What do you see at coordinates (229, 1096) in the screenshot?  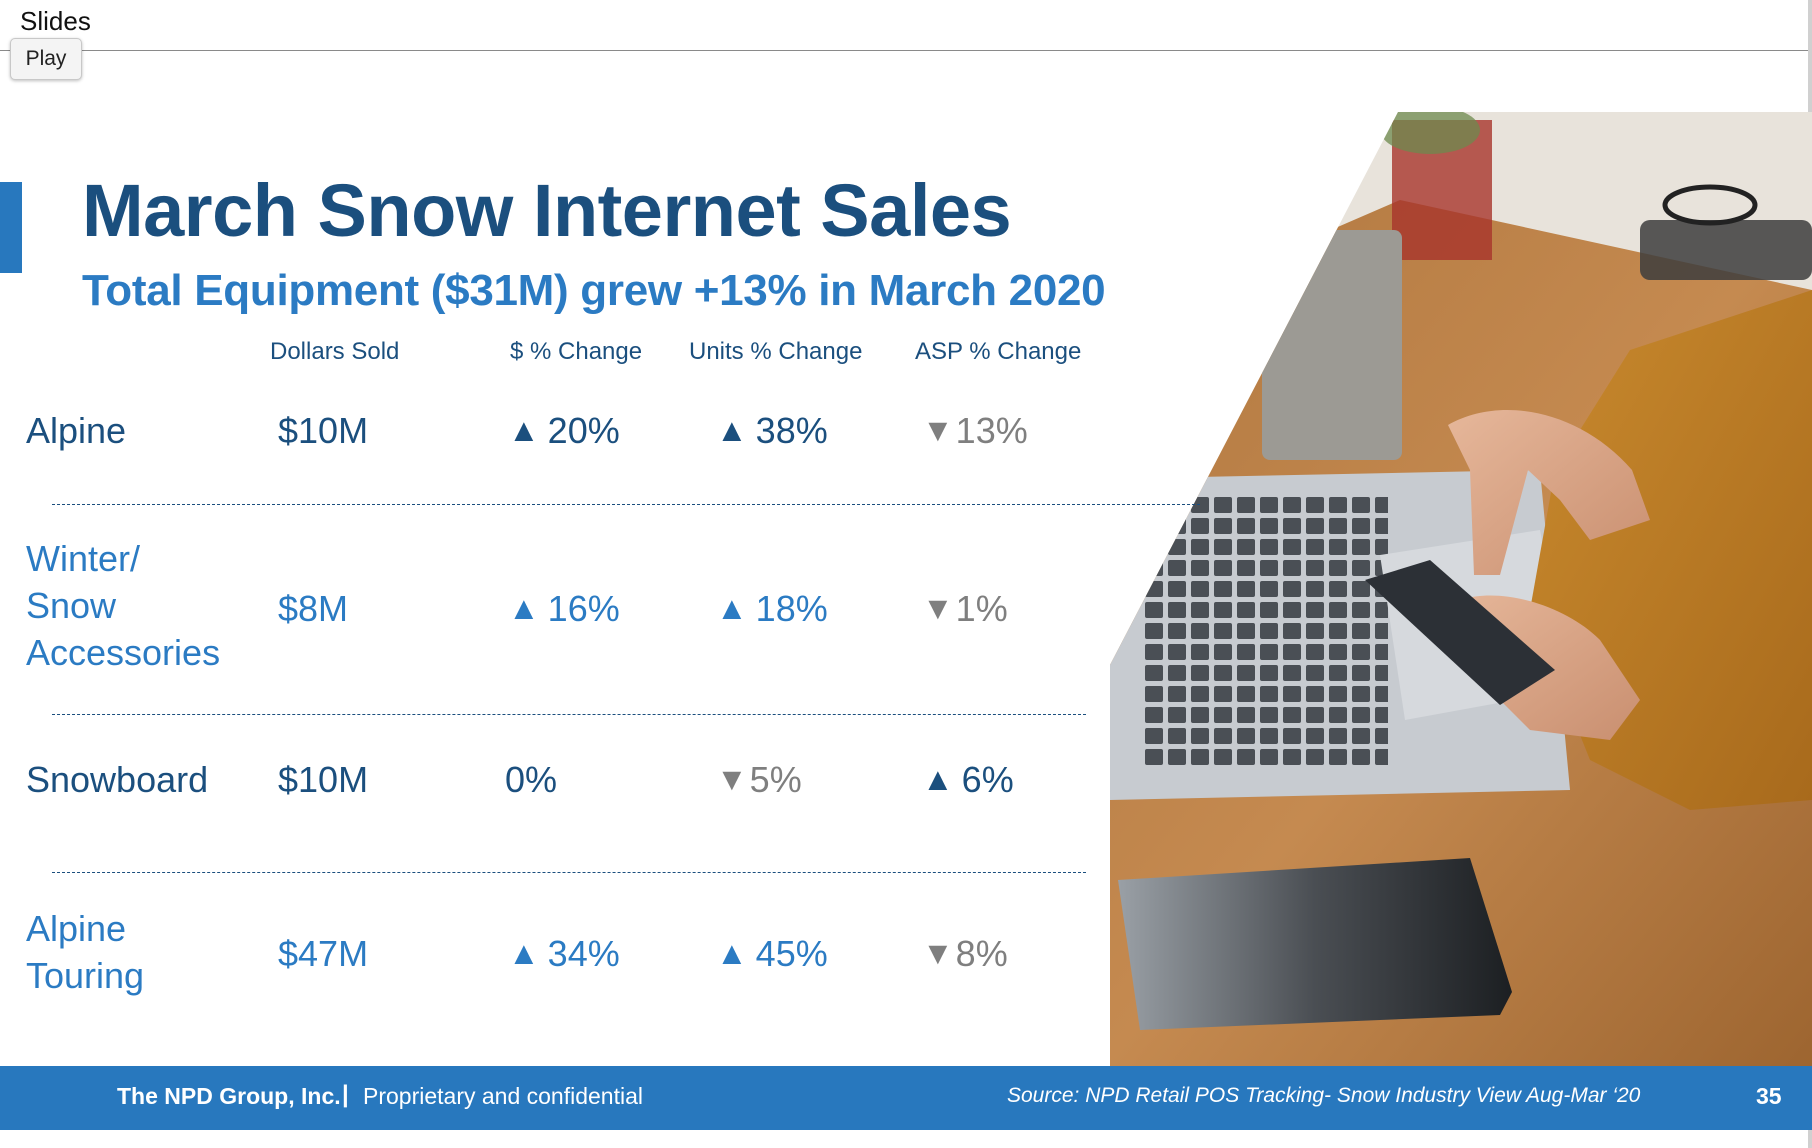 I see `footer-company: The NPD Group, Inc.` at bounding box center [229, 1096].